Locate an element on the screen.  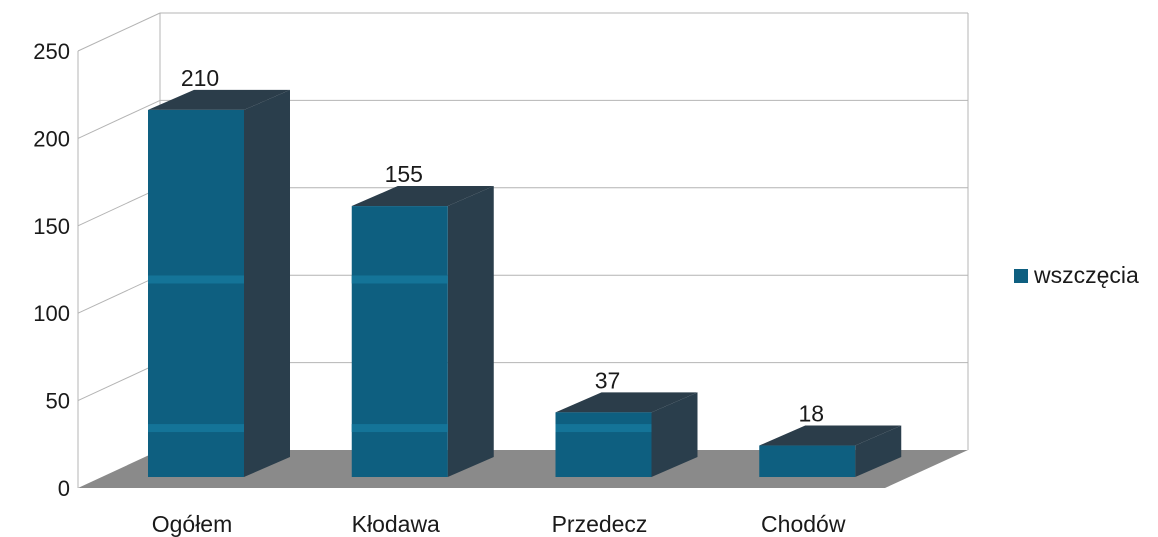
data-label: 37 is located at coordinates (608, 380).